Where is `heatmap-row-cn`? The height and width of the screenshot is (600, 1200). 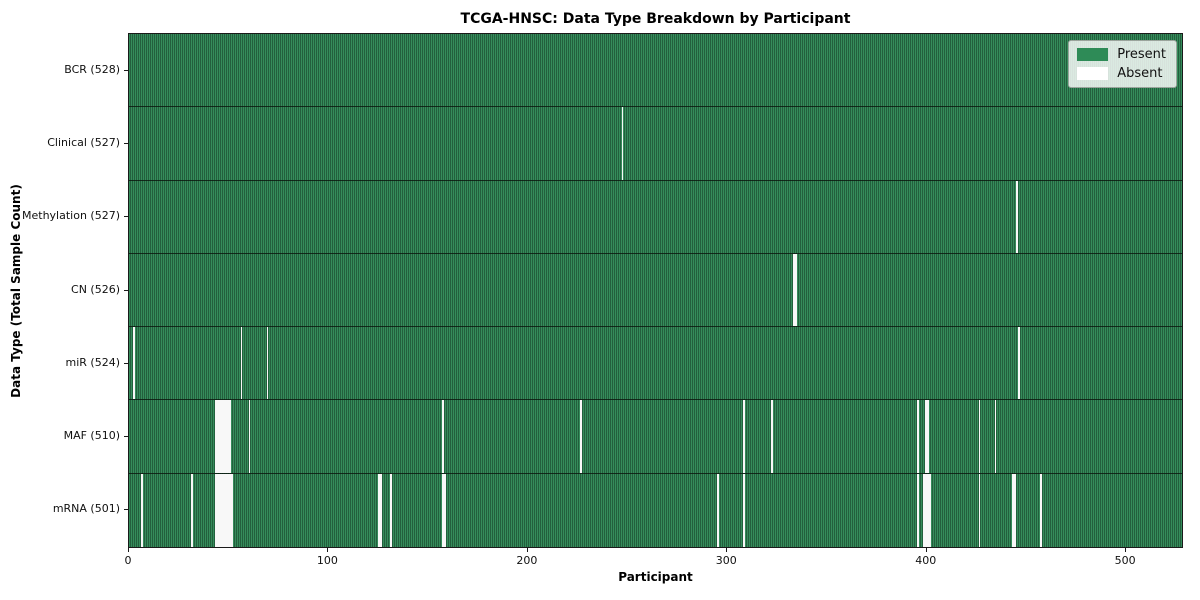 heatmap-row-cn is located at coordinates (655, 290).